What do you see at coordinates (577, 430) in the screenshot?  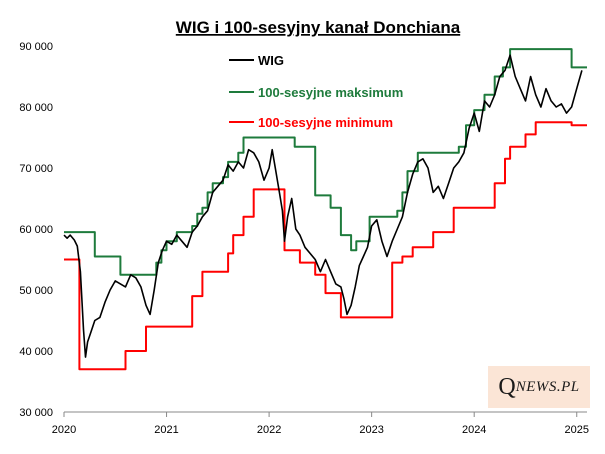 I see `x-tick-label: 2025` at bounding box center [577, 430].